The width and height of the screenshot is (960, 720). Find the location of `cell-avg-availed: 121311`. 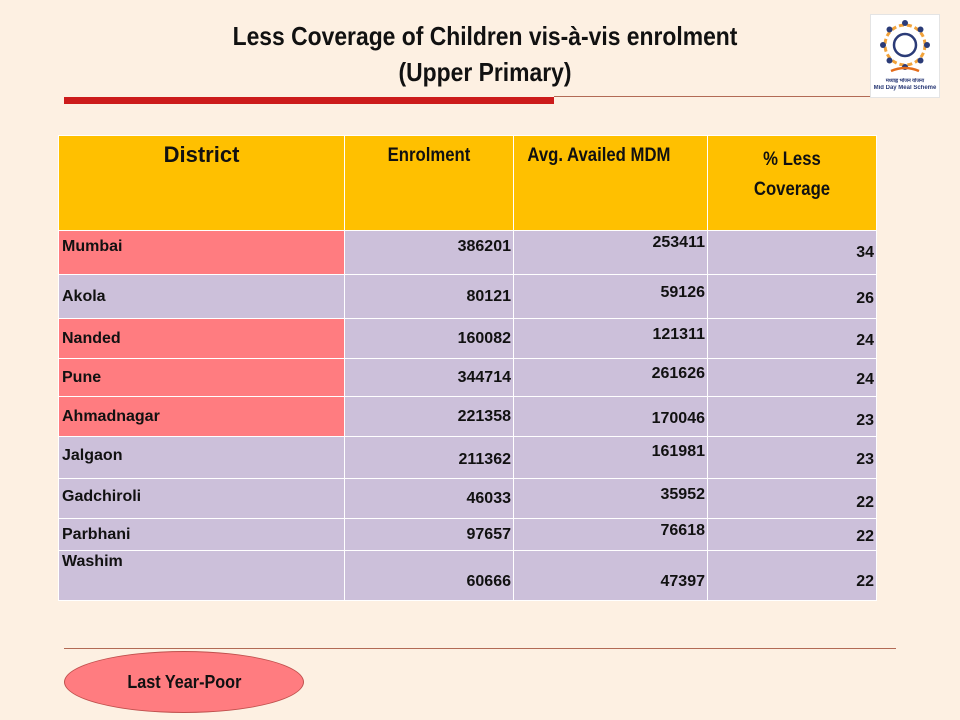

cell-avg-availed: 121311 is located at coordinates (610, 338).